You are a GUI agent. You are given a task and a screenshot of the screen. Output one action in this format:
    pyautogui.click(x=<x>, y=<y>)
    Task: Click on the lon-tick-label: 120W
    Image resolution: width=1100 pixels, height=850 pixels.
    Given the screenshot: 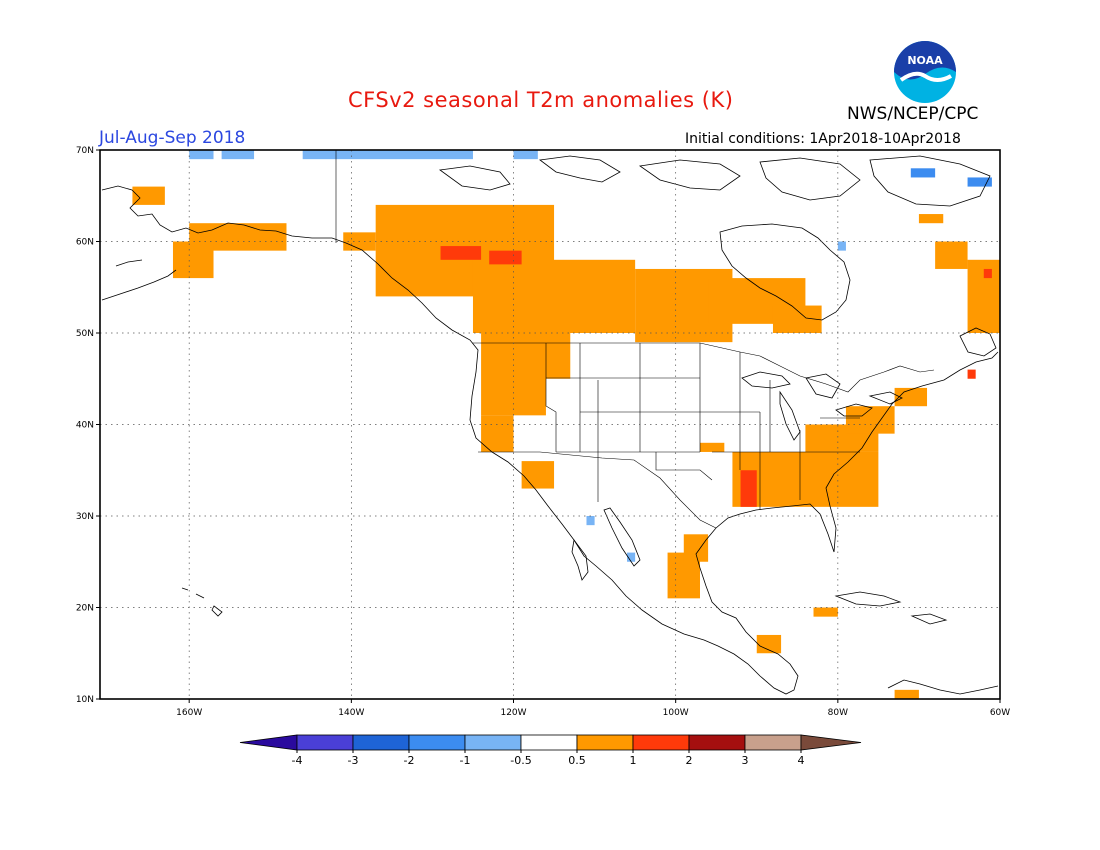 What is the action you would take?
    pyautogui.click(x=513, y=713)
    